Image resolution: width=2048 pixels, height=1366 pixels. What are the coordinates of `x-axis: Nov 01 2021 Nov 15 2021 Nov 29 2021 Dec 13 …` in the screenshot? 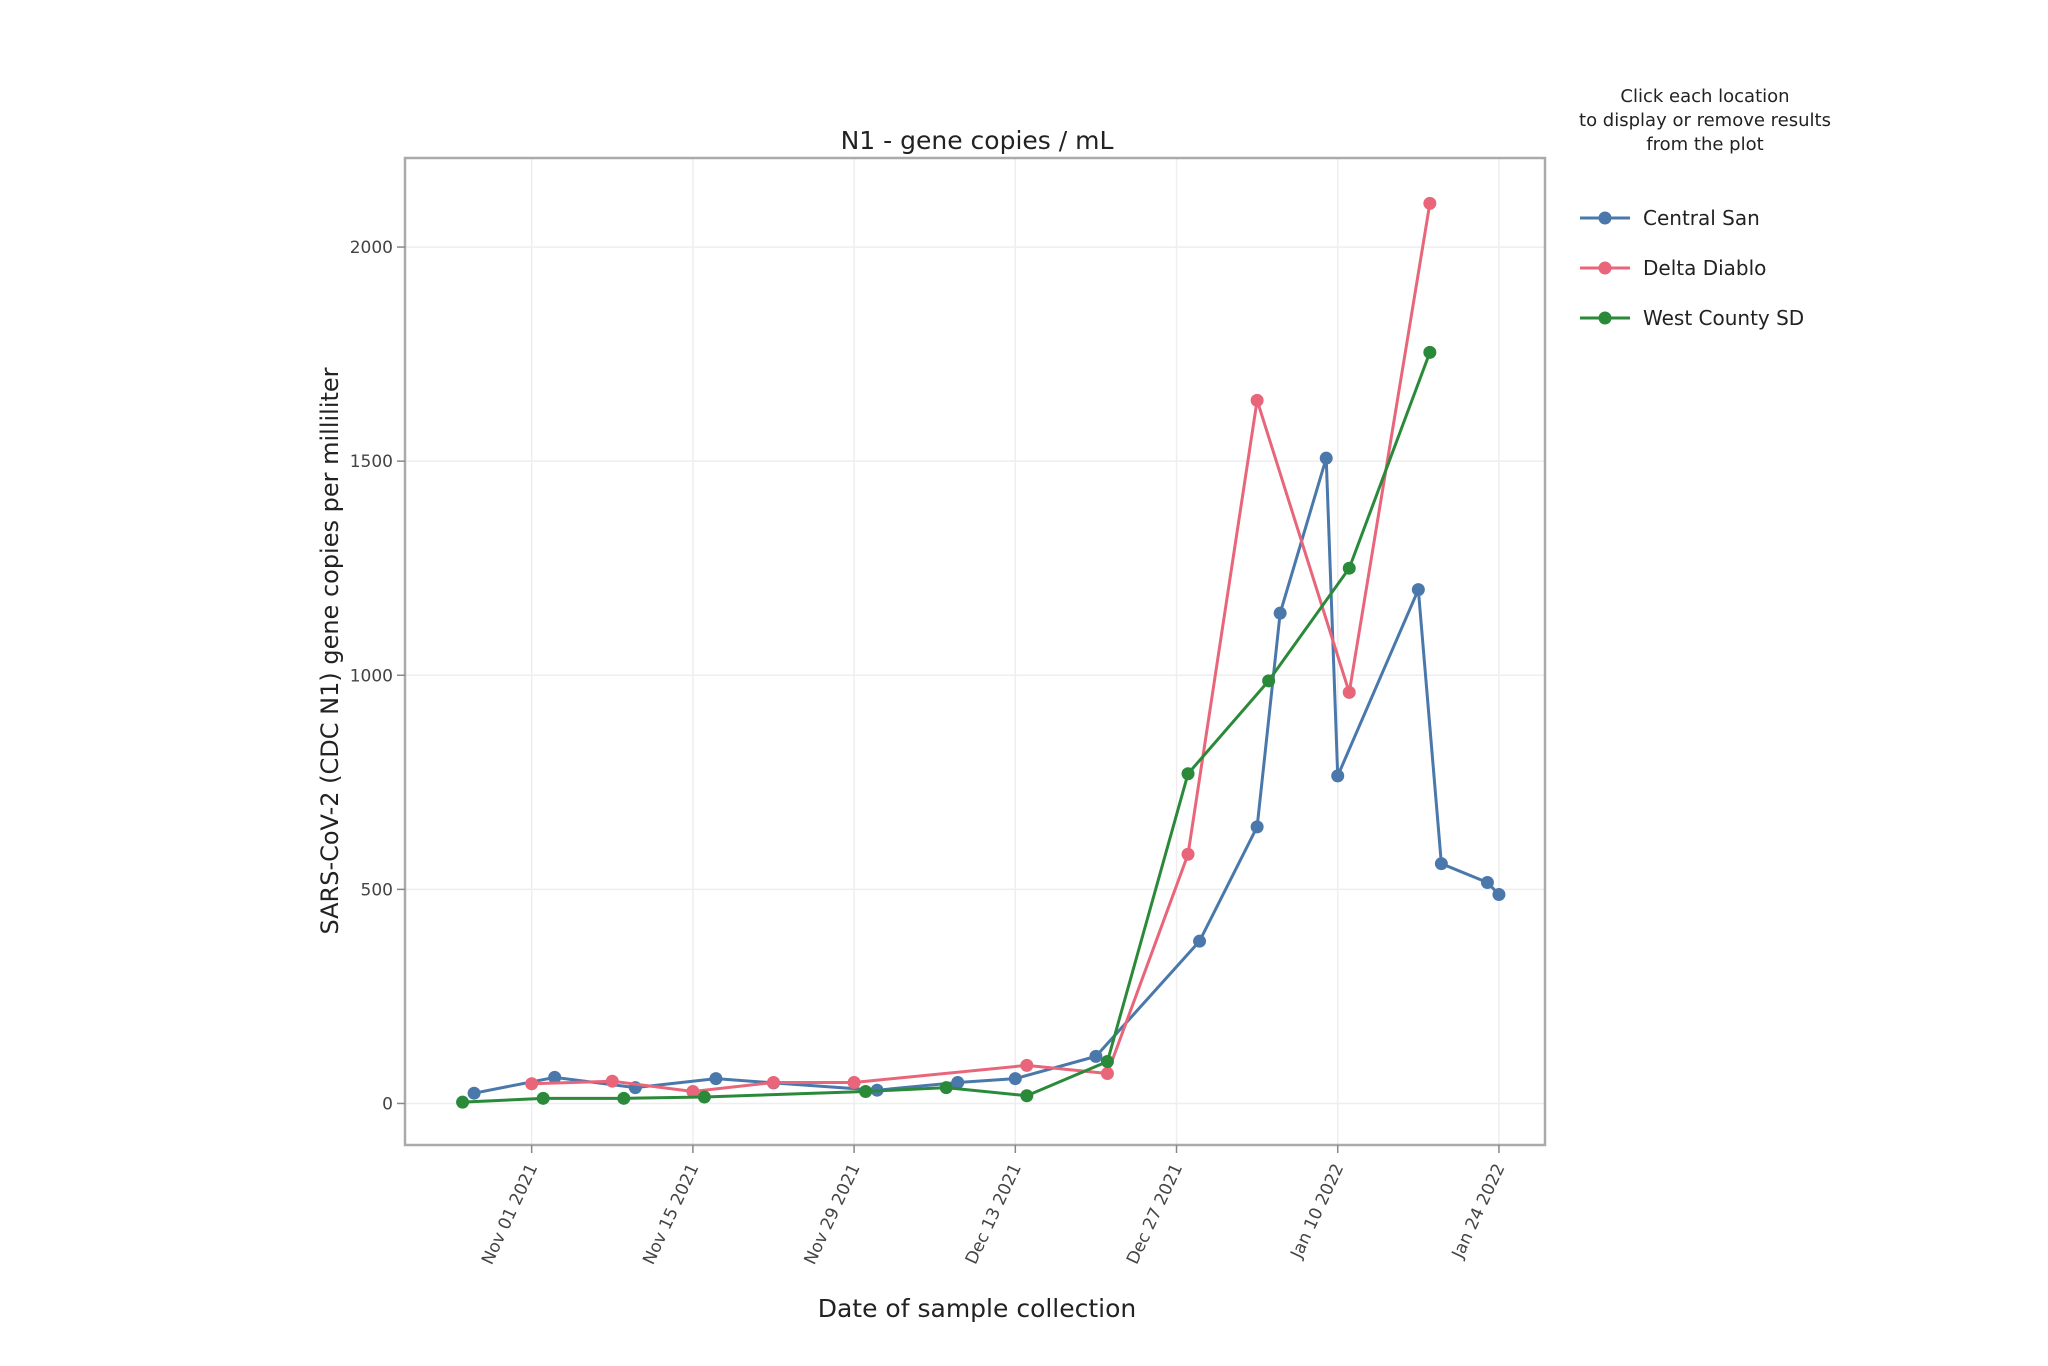 It's located at (993, 1206).